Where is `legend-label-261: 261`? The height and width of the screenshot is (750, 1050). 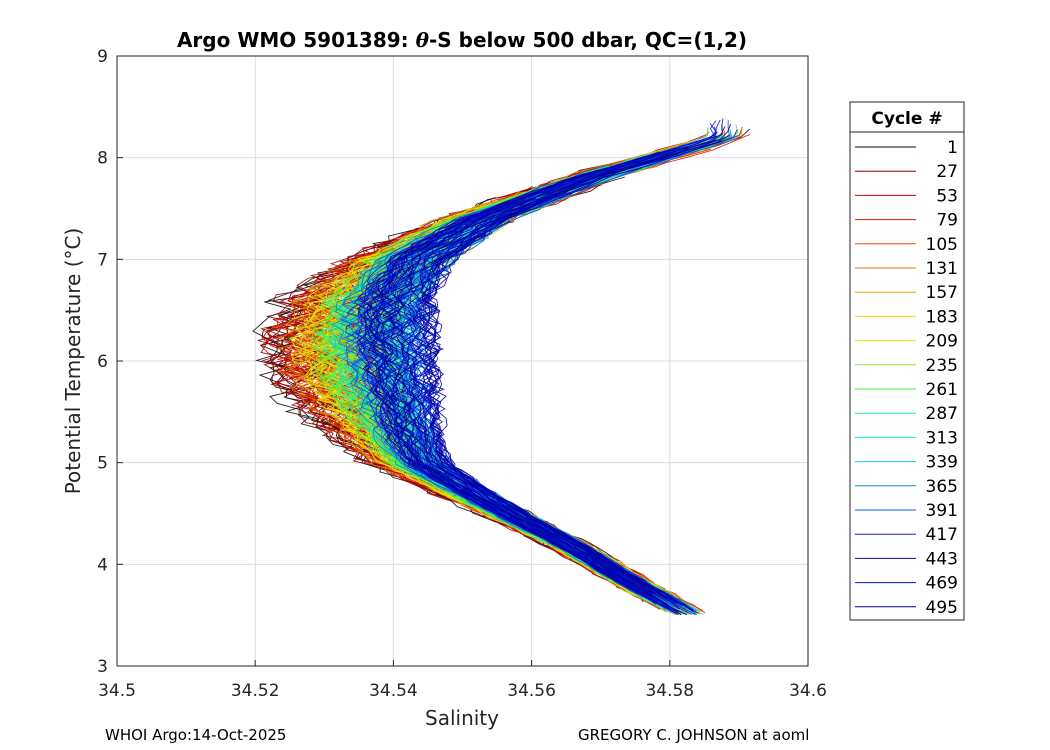 legend-label-261: 261 is located at coordinates (942, 390).